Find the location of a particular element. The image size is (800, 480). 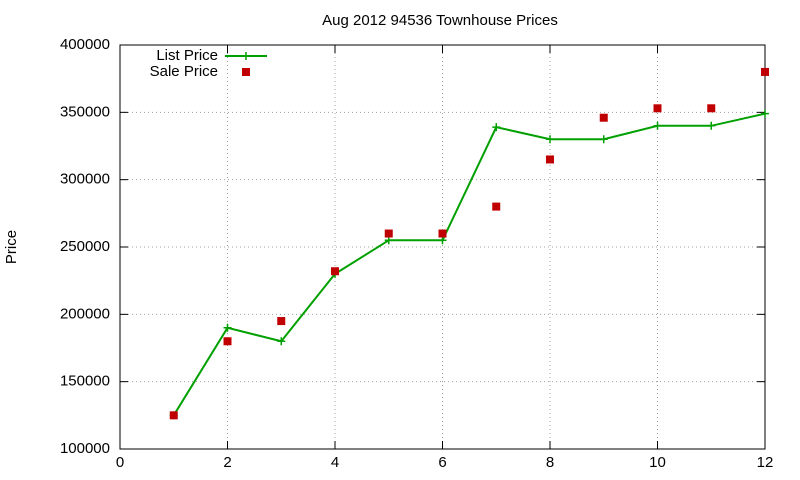

x-tick-label: 6 is located at coordinates (442, 462).